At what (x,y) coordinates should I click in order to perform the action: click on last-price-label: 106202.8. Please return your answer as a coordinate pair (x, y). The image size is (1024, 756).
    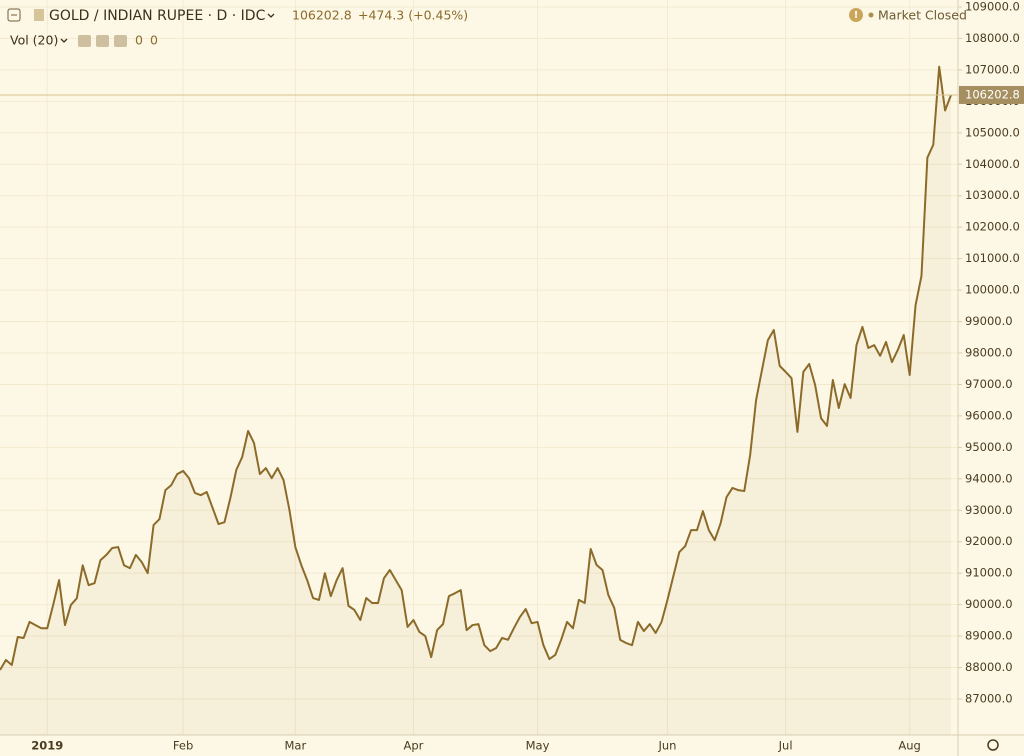
    Looking at the image, I should click on (992, 94).